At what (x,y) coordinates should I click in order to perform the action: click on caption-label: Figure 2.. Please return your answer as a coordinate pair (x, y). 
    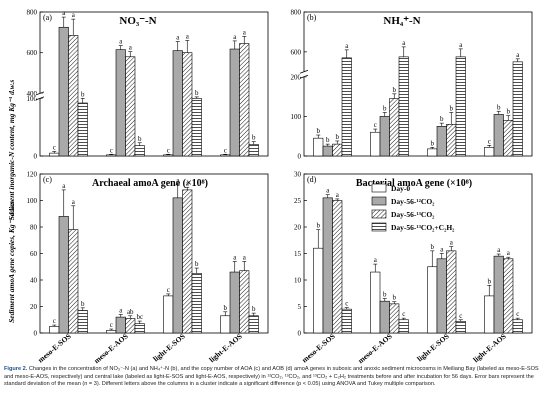
    Looking at the image, I should click on (16, 369).